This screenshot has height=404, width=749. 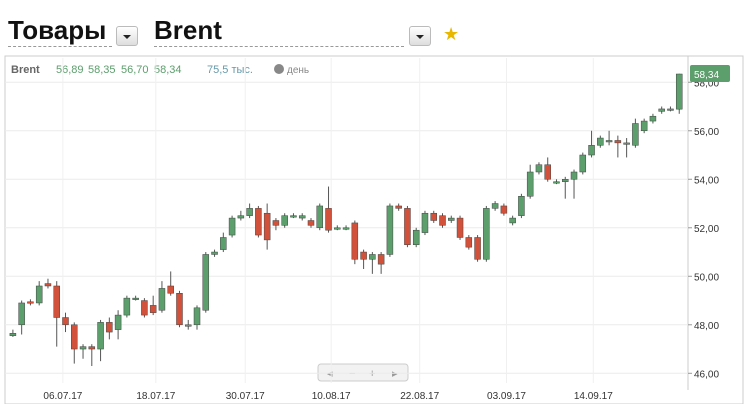 What do you see at coordinates (230, 70) in the screenshot?
I see `legend-volume: 75,5 тыс.` at bounding box center [230, 70].